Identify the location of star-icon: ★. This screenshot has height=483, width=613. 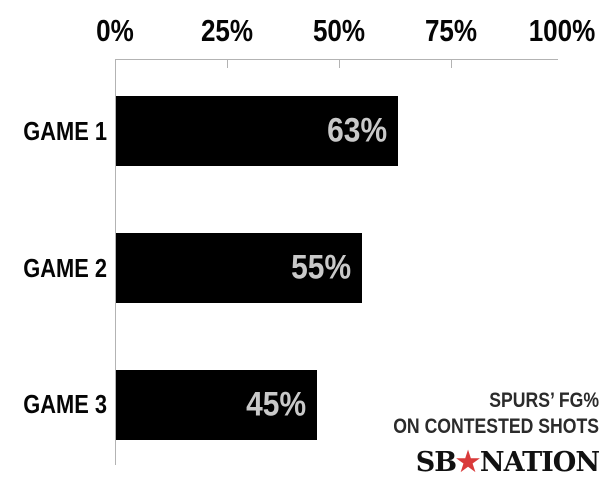
(468, 462).